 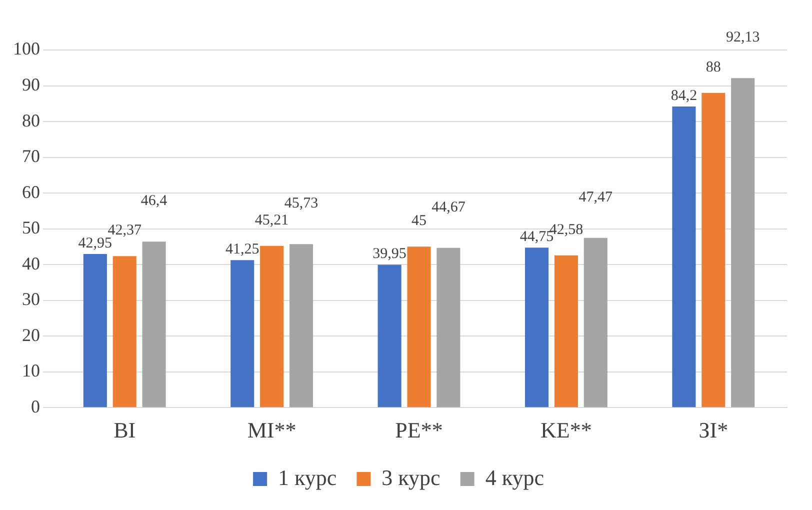 I want to click on legend-label: 4 курс, so click(x=514, y=477).